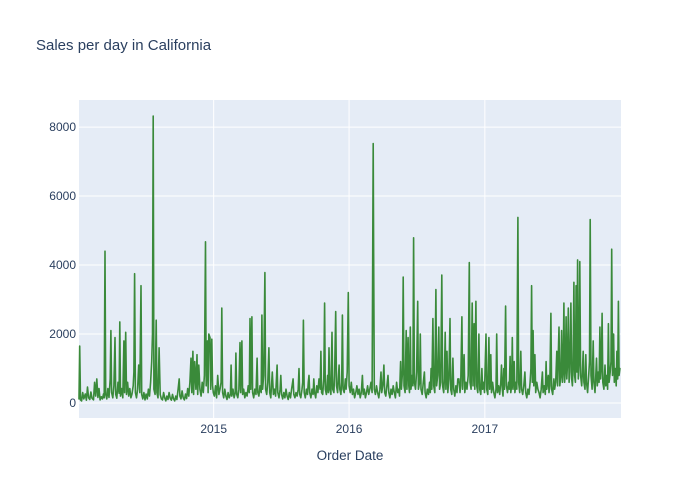  I want to click on x-tick-label: 2016, so click(349, 429).